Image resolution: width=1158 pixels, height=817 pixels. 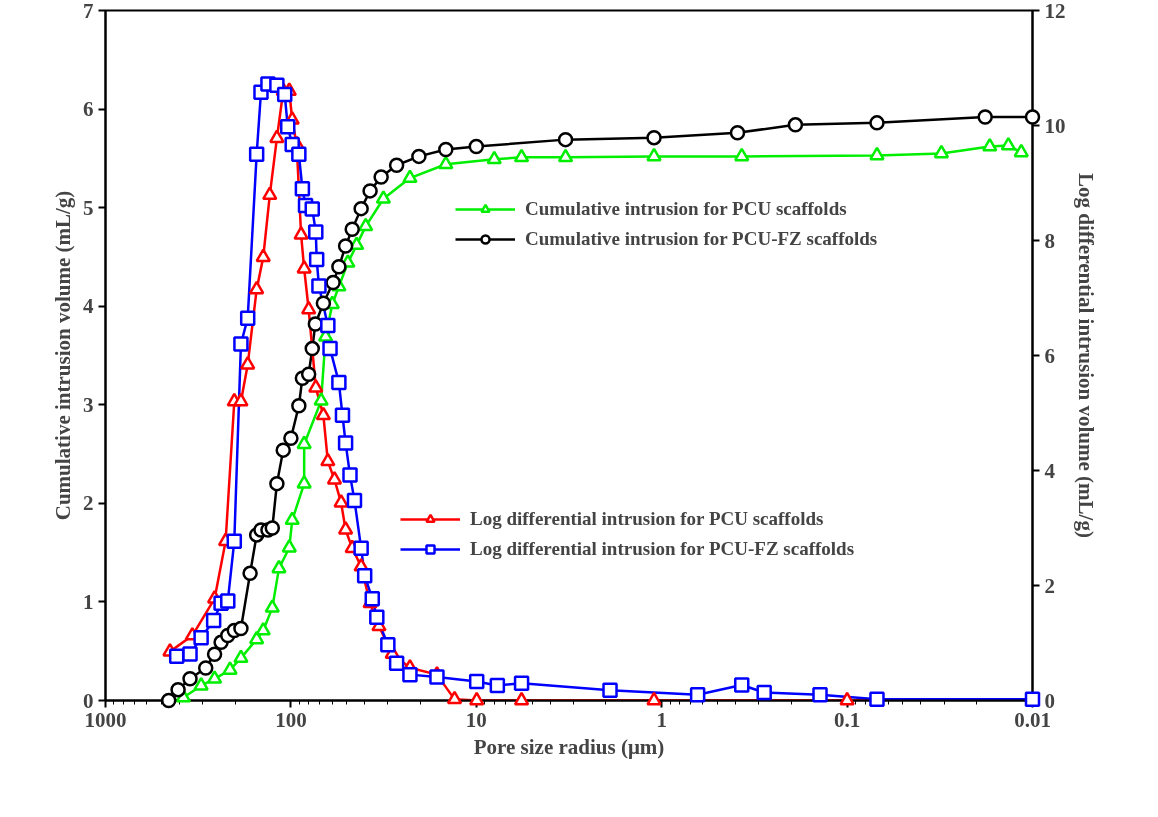 What do you see at coordinates (569, 746) in the screenshot?
I see `x-axis-title: Pore size radius (μm)` at bounding box center [569, 746].